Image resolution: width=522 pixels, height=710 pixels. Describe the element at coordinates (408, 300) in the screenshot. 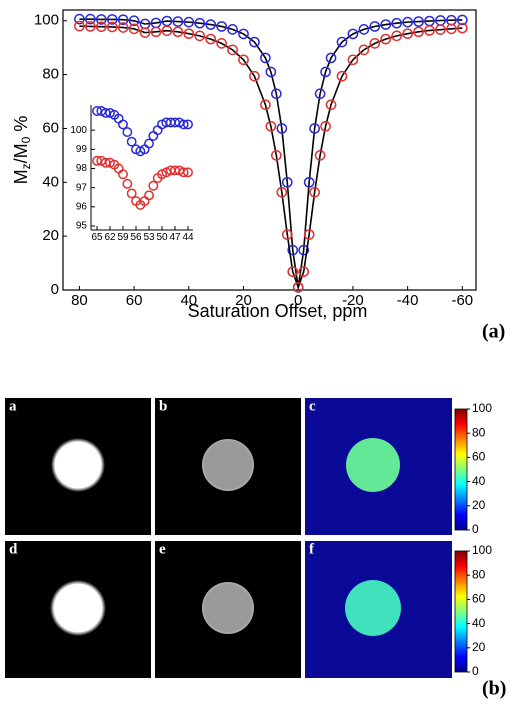

I see `x-tick-label: -40` at that location.